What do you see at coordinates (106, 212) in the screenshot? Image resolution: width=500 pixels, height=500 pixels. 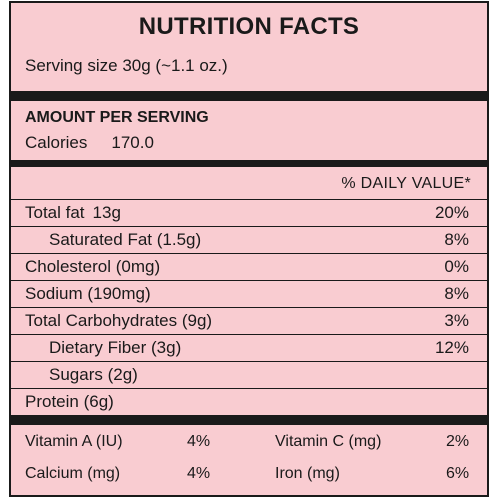 I see `nutrient-amount: 13g` at bounding box center [106, 212].